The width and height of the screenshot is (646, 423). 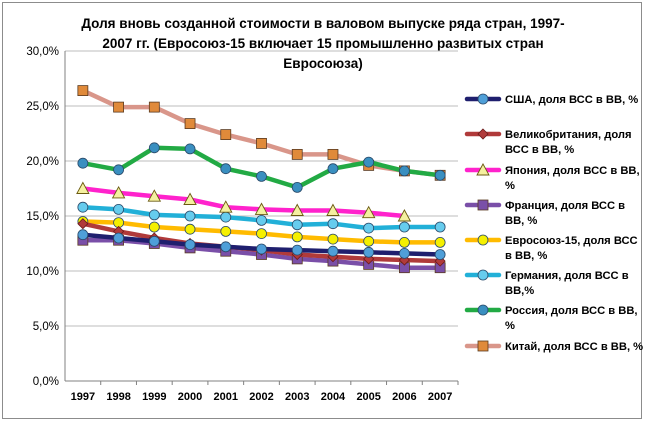 What do you see at coordinates (565, 206) in the screenshot?
I see `legend-label: Франция, доля ВСС в` at bounding box center [565, 206].